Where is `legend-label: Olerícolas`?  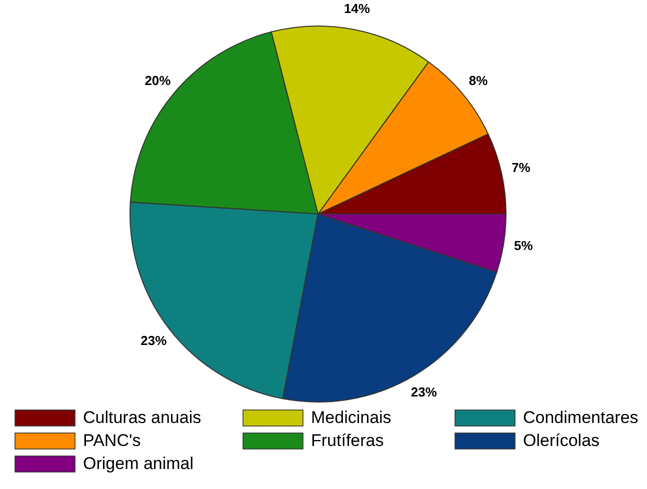 legend-label: Olerícolas is located at coordinates (561, 440).